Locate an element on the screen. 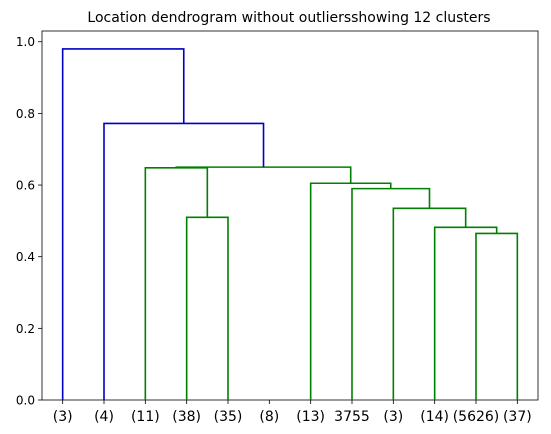  y-tick-label: 0.8 is located at coordinates (25, 114).